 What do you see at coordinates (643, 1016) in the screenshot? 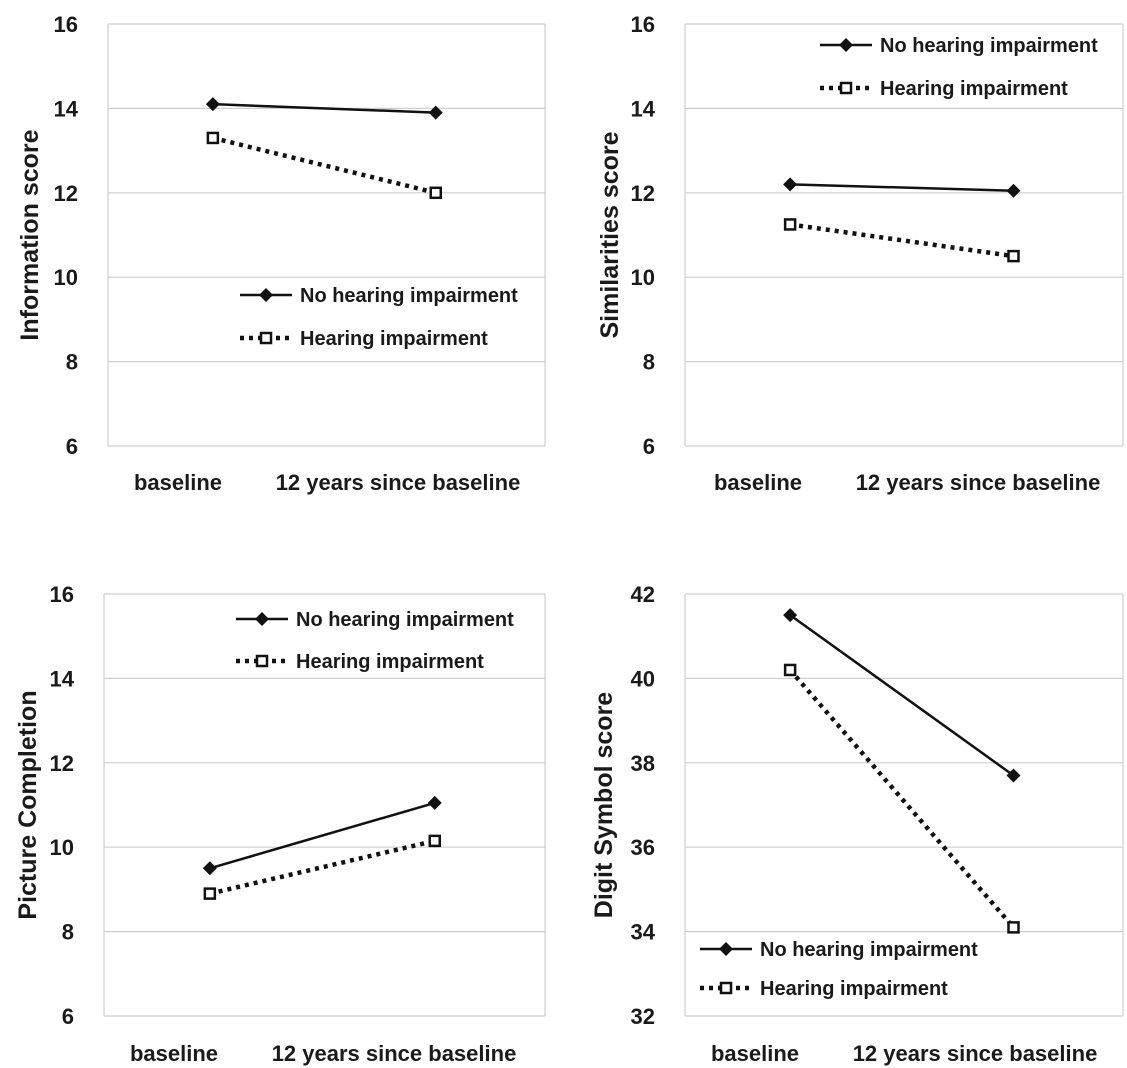
I see `y-tick-label: 32` at bounding box center [643, 1016].